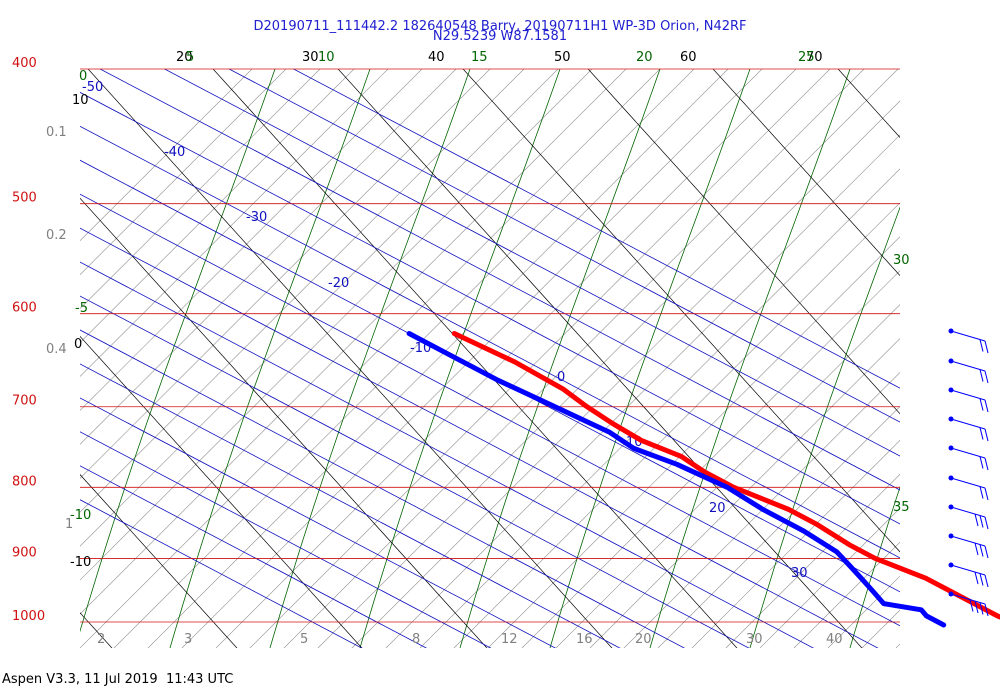 The image size is (1000, 700). What do you see at coordinates (78, 344) in the screenshot?
I see `dry-adiabat-label: 0` at bounding box center [78, 344].